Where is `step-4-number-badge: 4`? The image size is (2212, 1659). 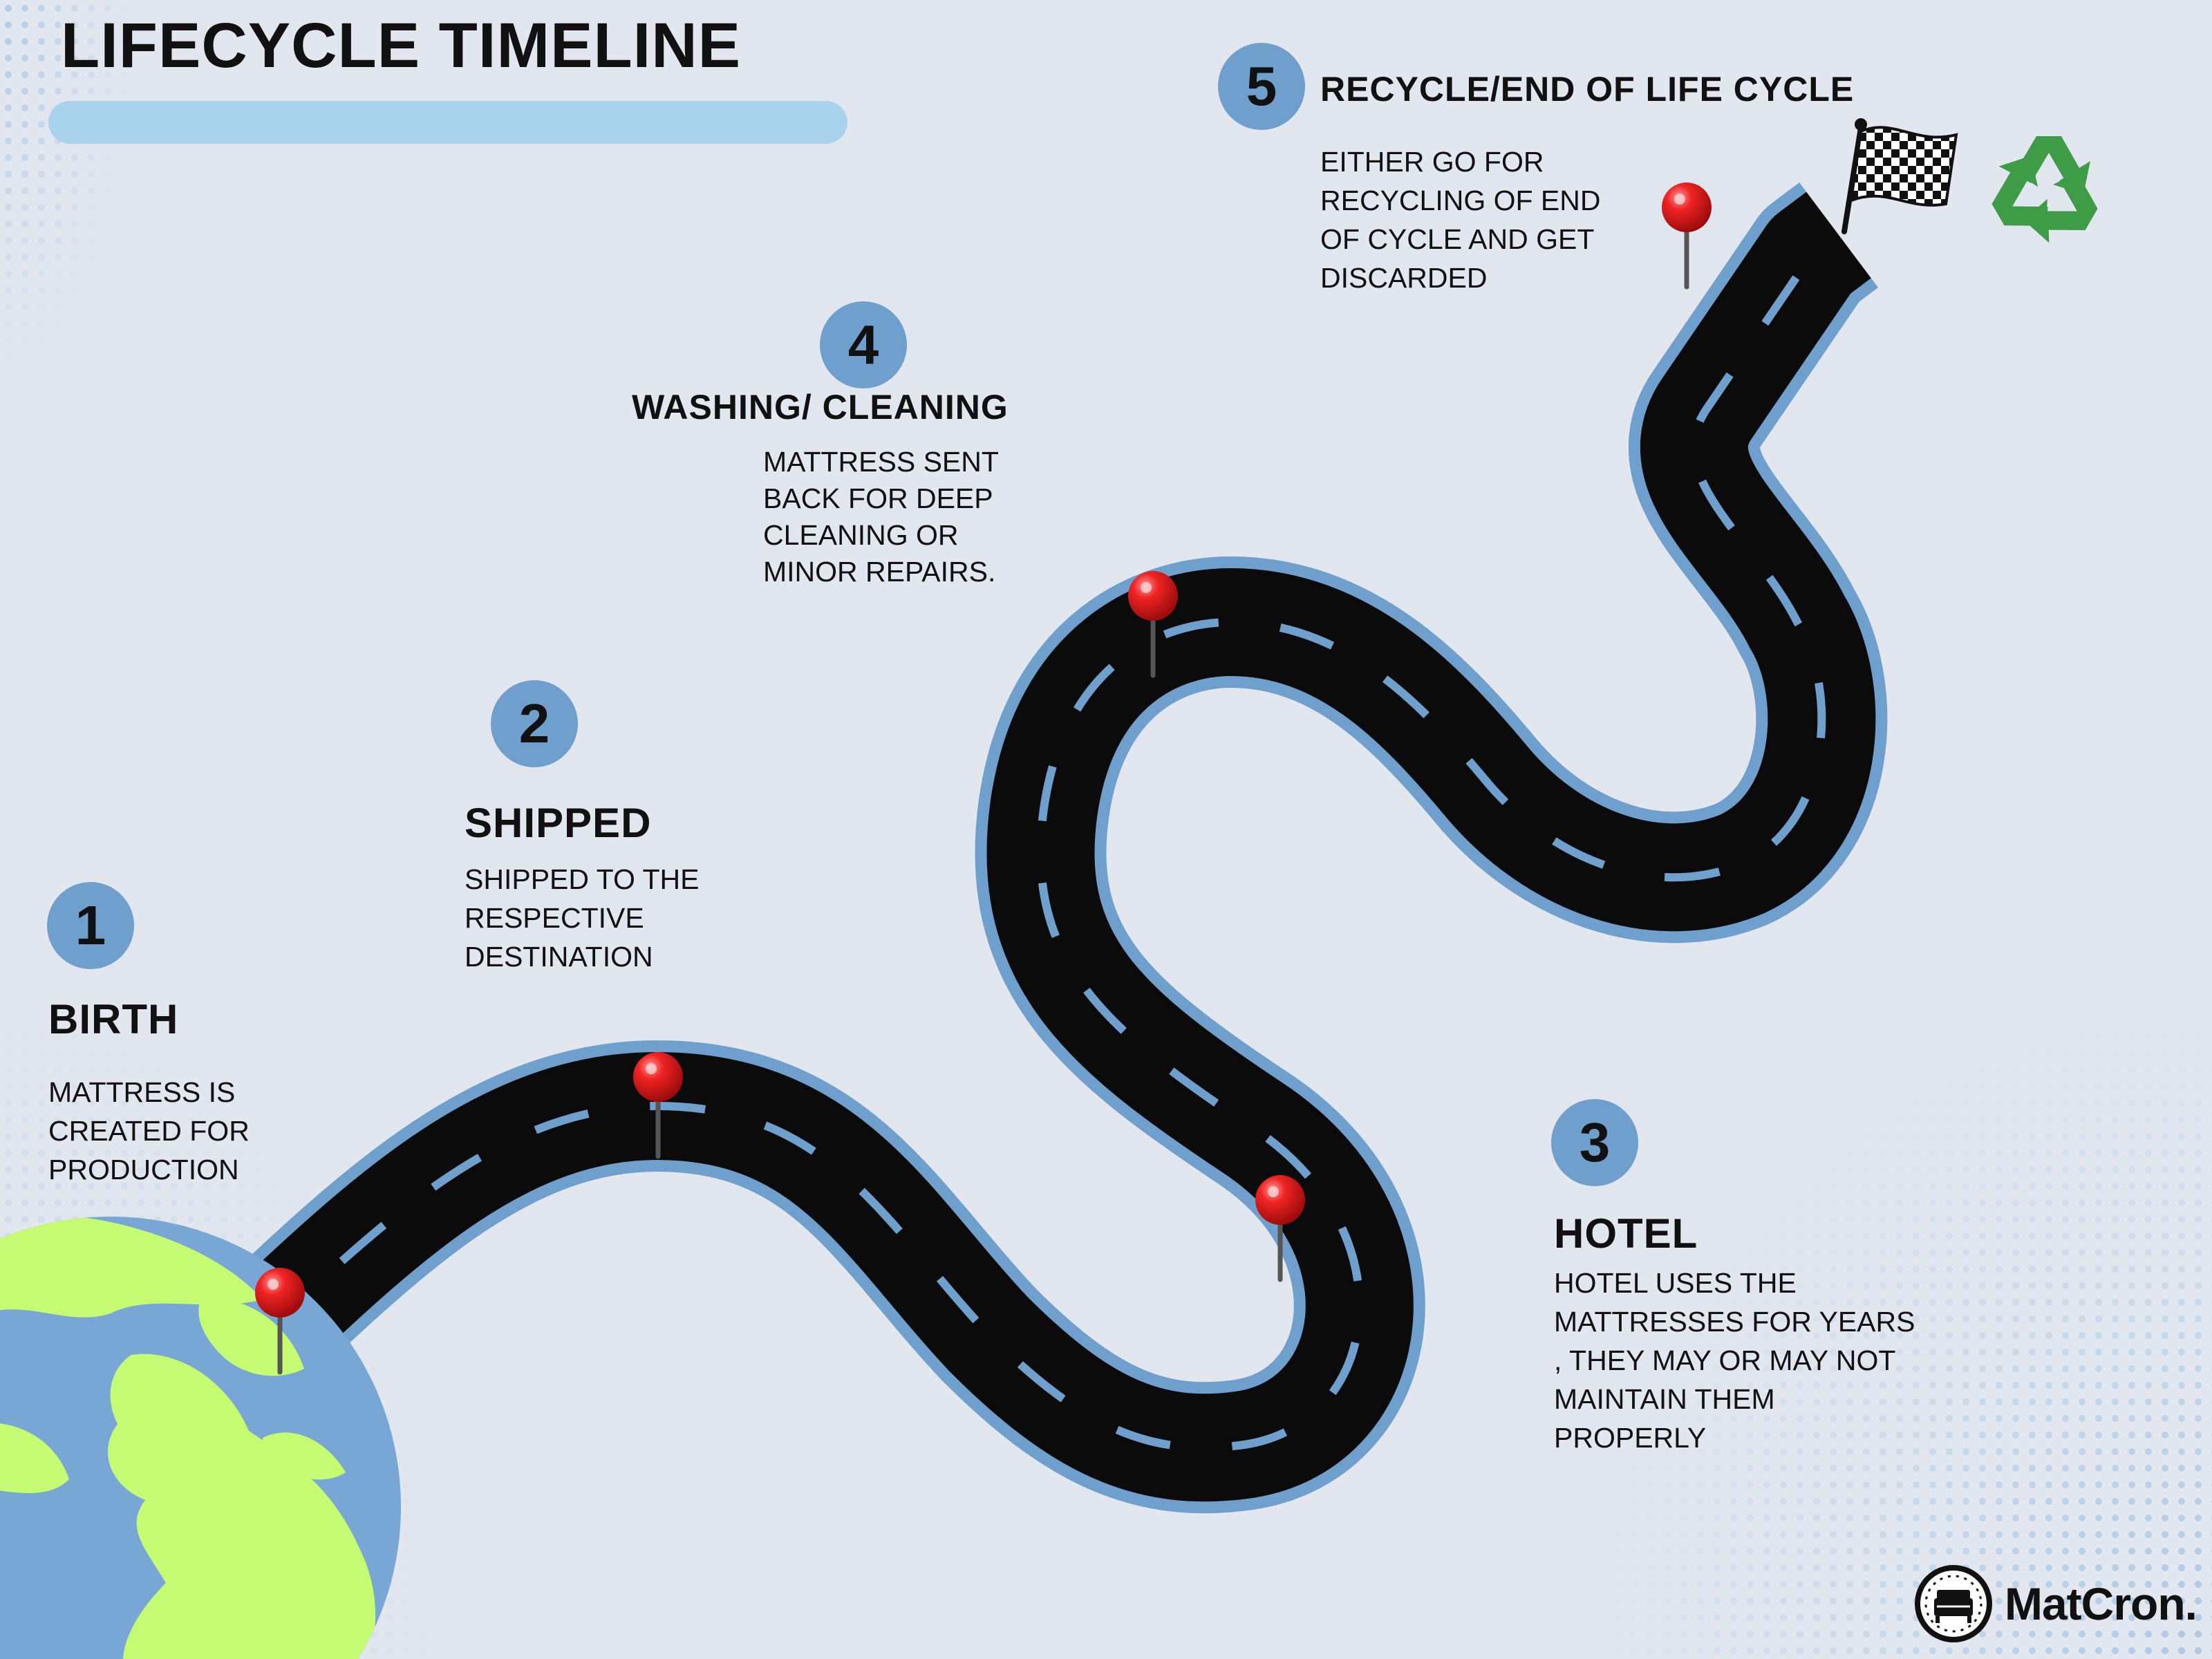
step-4-number-badge: 4 is located at coordinates (863, 344).